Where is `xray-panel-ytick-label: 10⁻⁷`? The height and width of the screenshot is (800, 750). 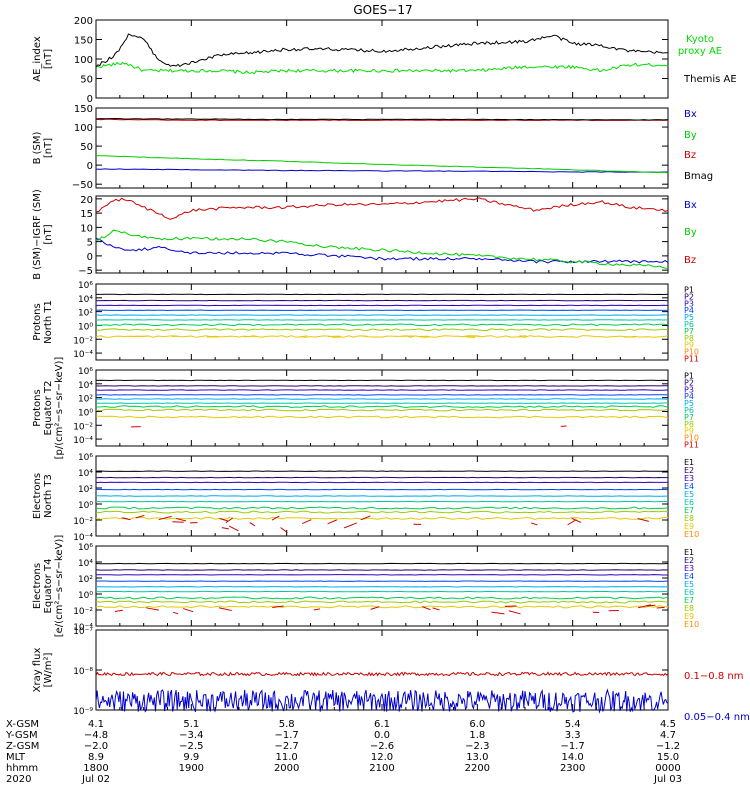
xray-panel-ytick-label: 10⁻⁷ is located at coordinates (83, 632).